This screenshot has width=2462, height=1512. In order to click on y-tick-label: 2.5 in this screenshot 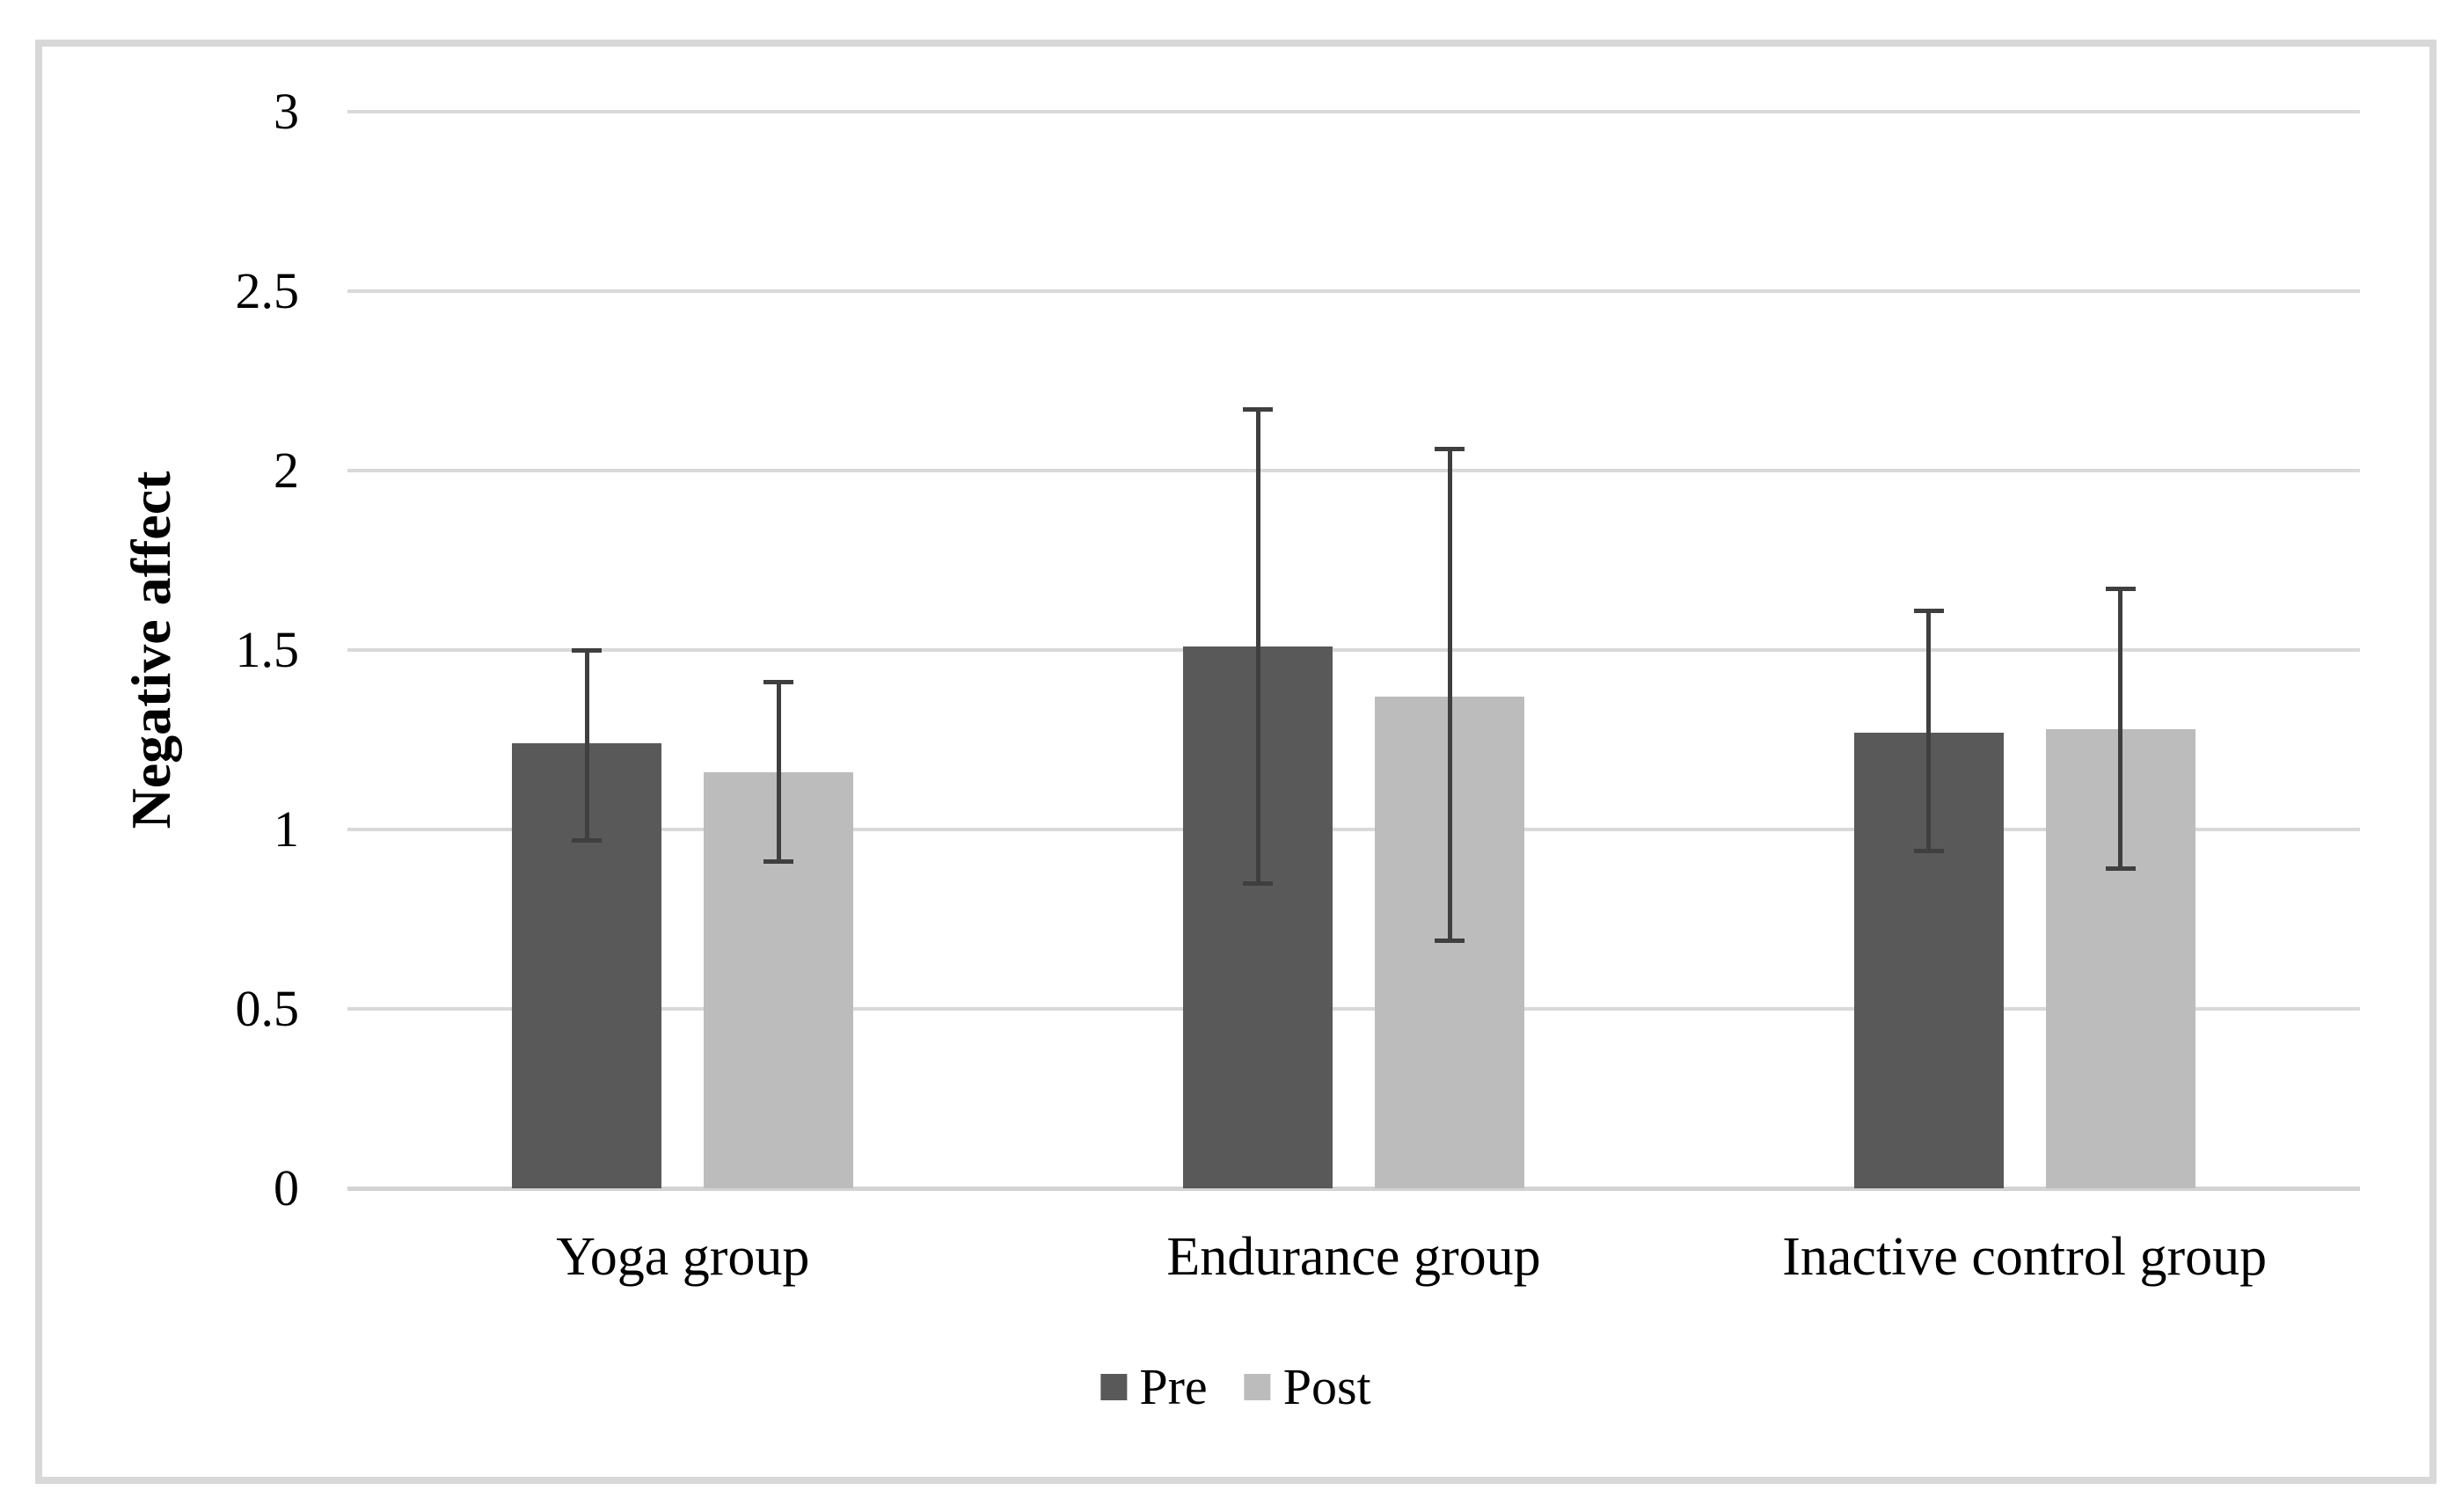, I will do `click(268, 290)`.